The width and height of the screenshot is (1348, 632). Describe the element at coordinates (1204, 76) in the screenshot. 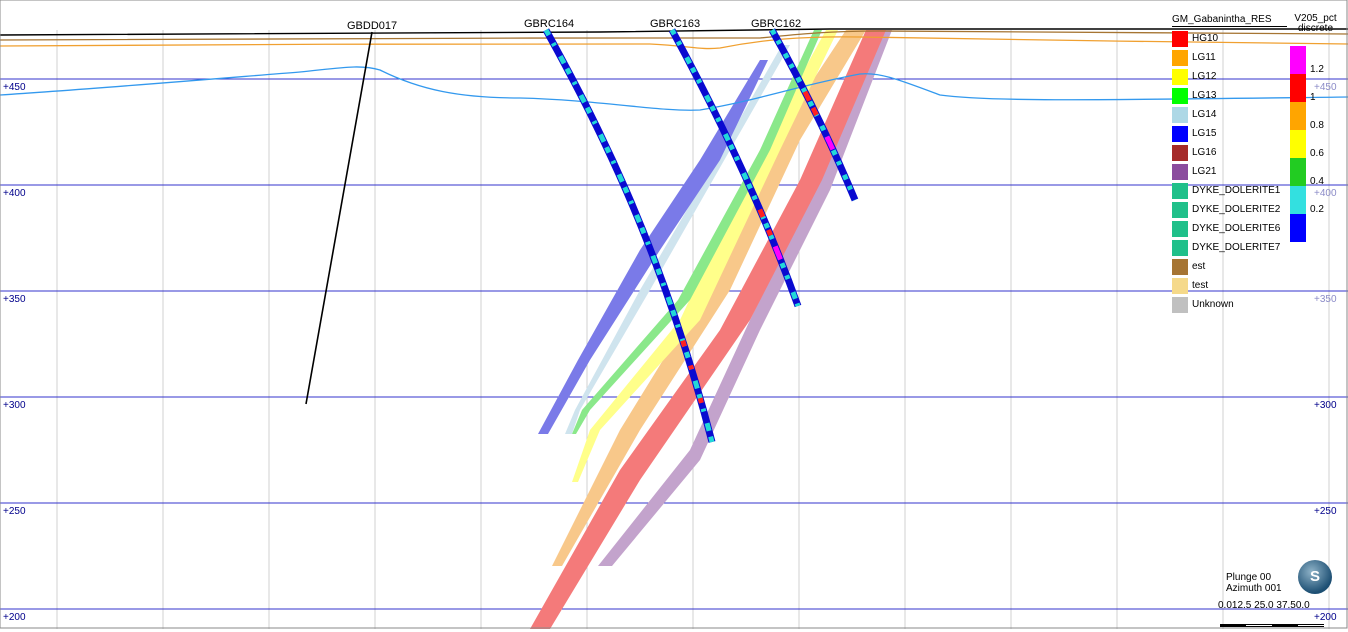

I see `legend-item-label: LG12` at that location.